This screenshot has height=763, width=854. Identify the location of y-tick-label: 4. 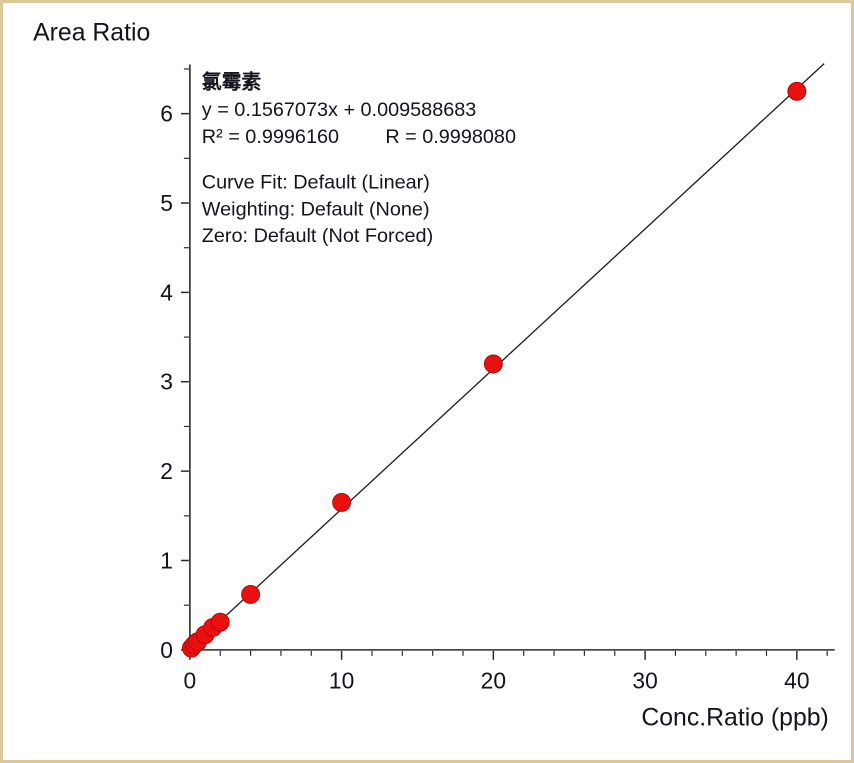
(166, 292).